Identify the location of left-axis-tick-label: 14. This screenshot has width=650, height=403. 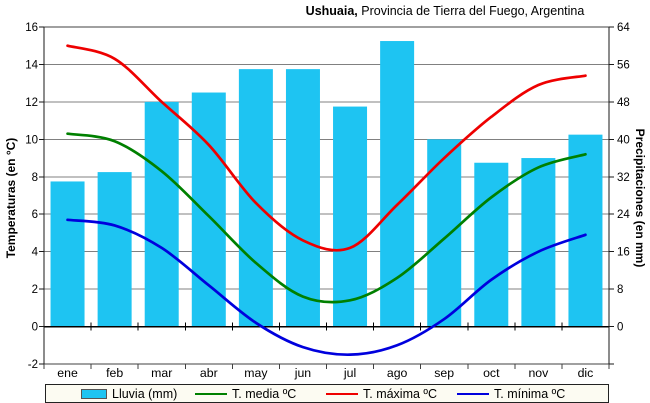
(31, 65).